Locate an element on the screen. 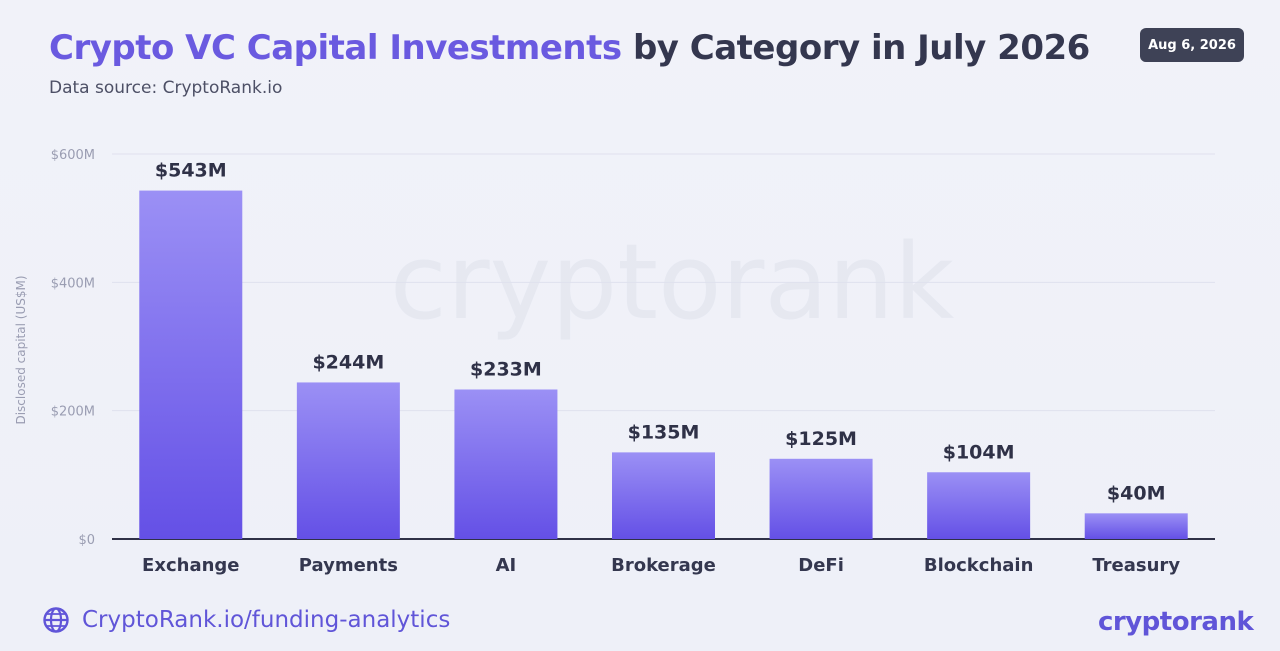  chart-title-rest: by Category in July 2026 is located at coordinates (855, 48).